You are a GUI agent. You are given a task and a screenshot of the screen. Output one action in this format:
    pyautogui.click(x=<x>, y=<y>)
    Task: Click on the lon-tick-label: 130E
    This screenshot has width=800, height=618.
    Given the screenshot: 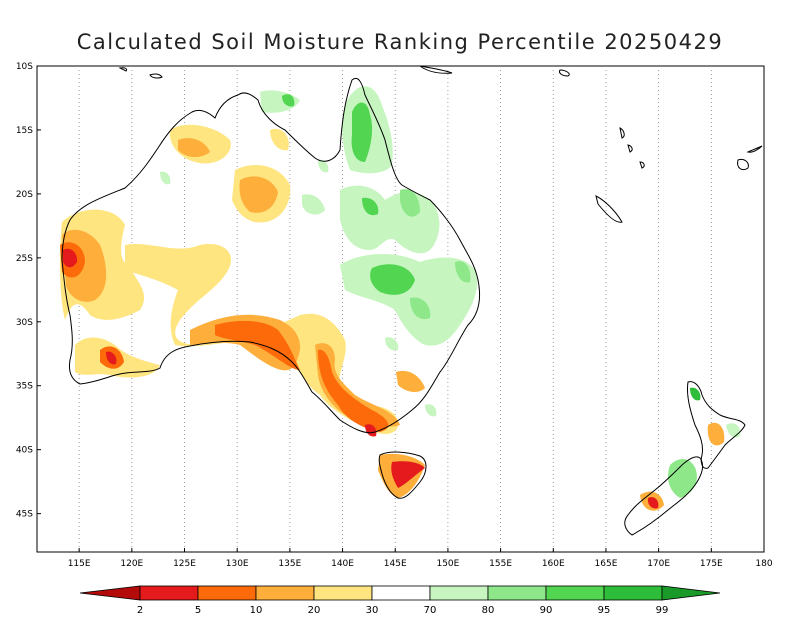 What is the action you would take?
    pyautogui.click(x=237, y=564)
    